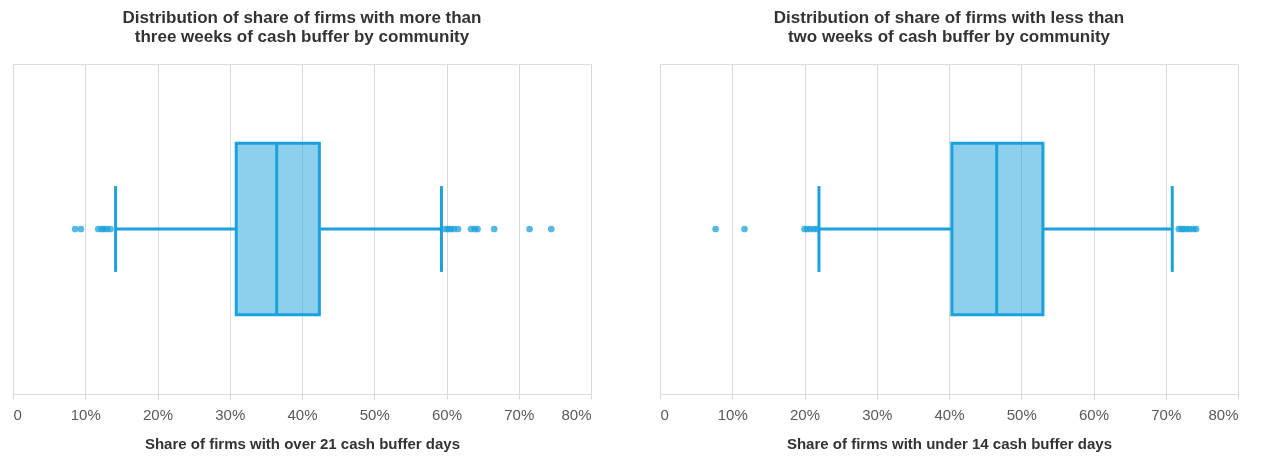 The image size is (1262, 467). I want to click on chart-title: Distribution of share of firms with more than three weeks of cash buffer by community, so click(302, 27).